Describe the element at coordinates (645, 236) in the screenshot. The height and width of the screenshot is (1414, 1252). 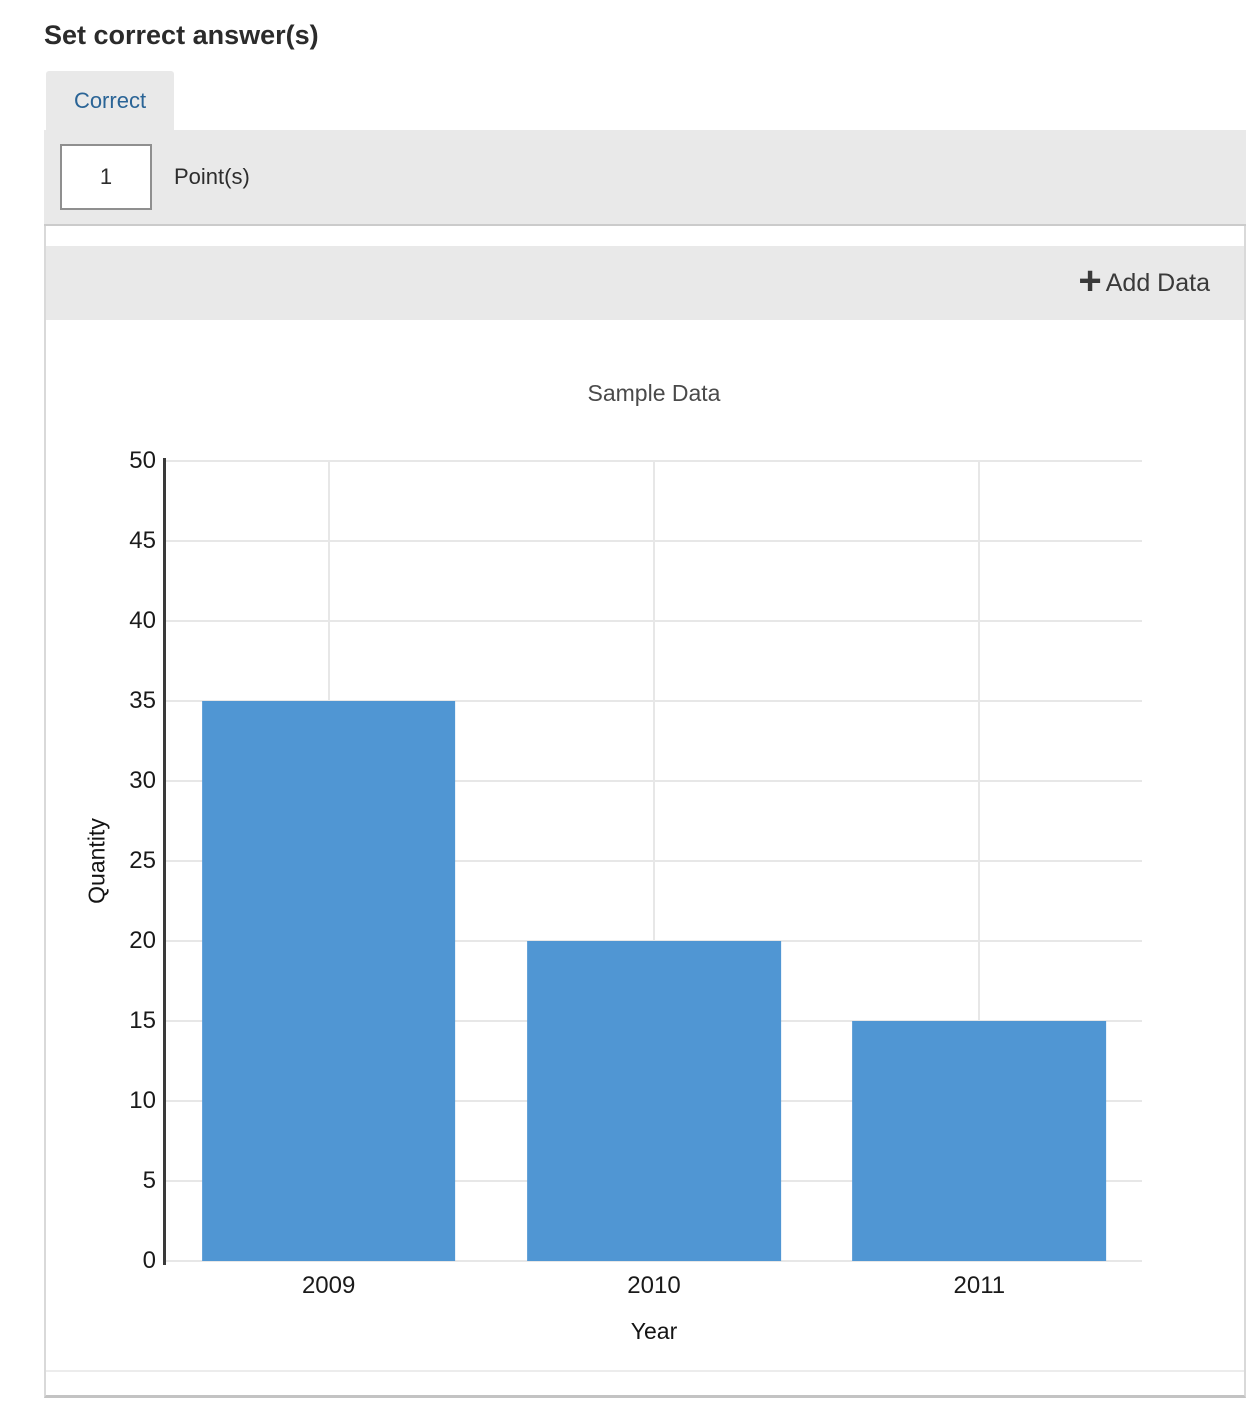
I see `panel-spacer` at that location.